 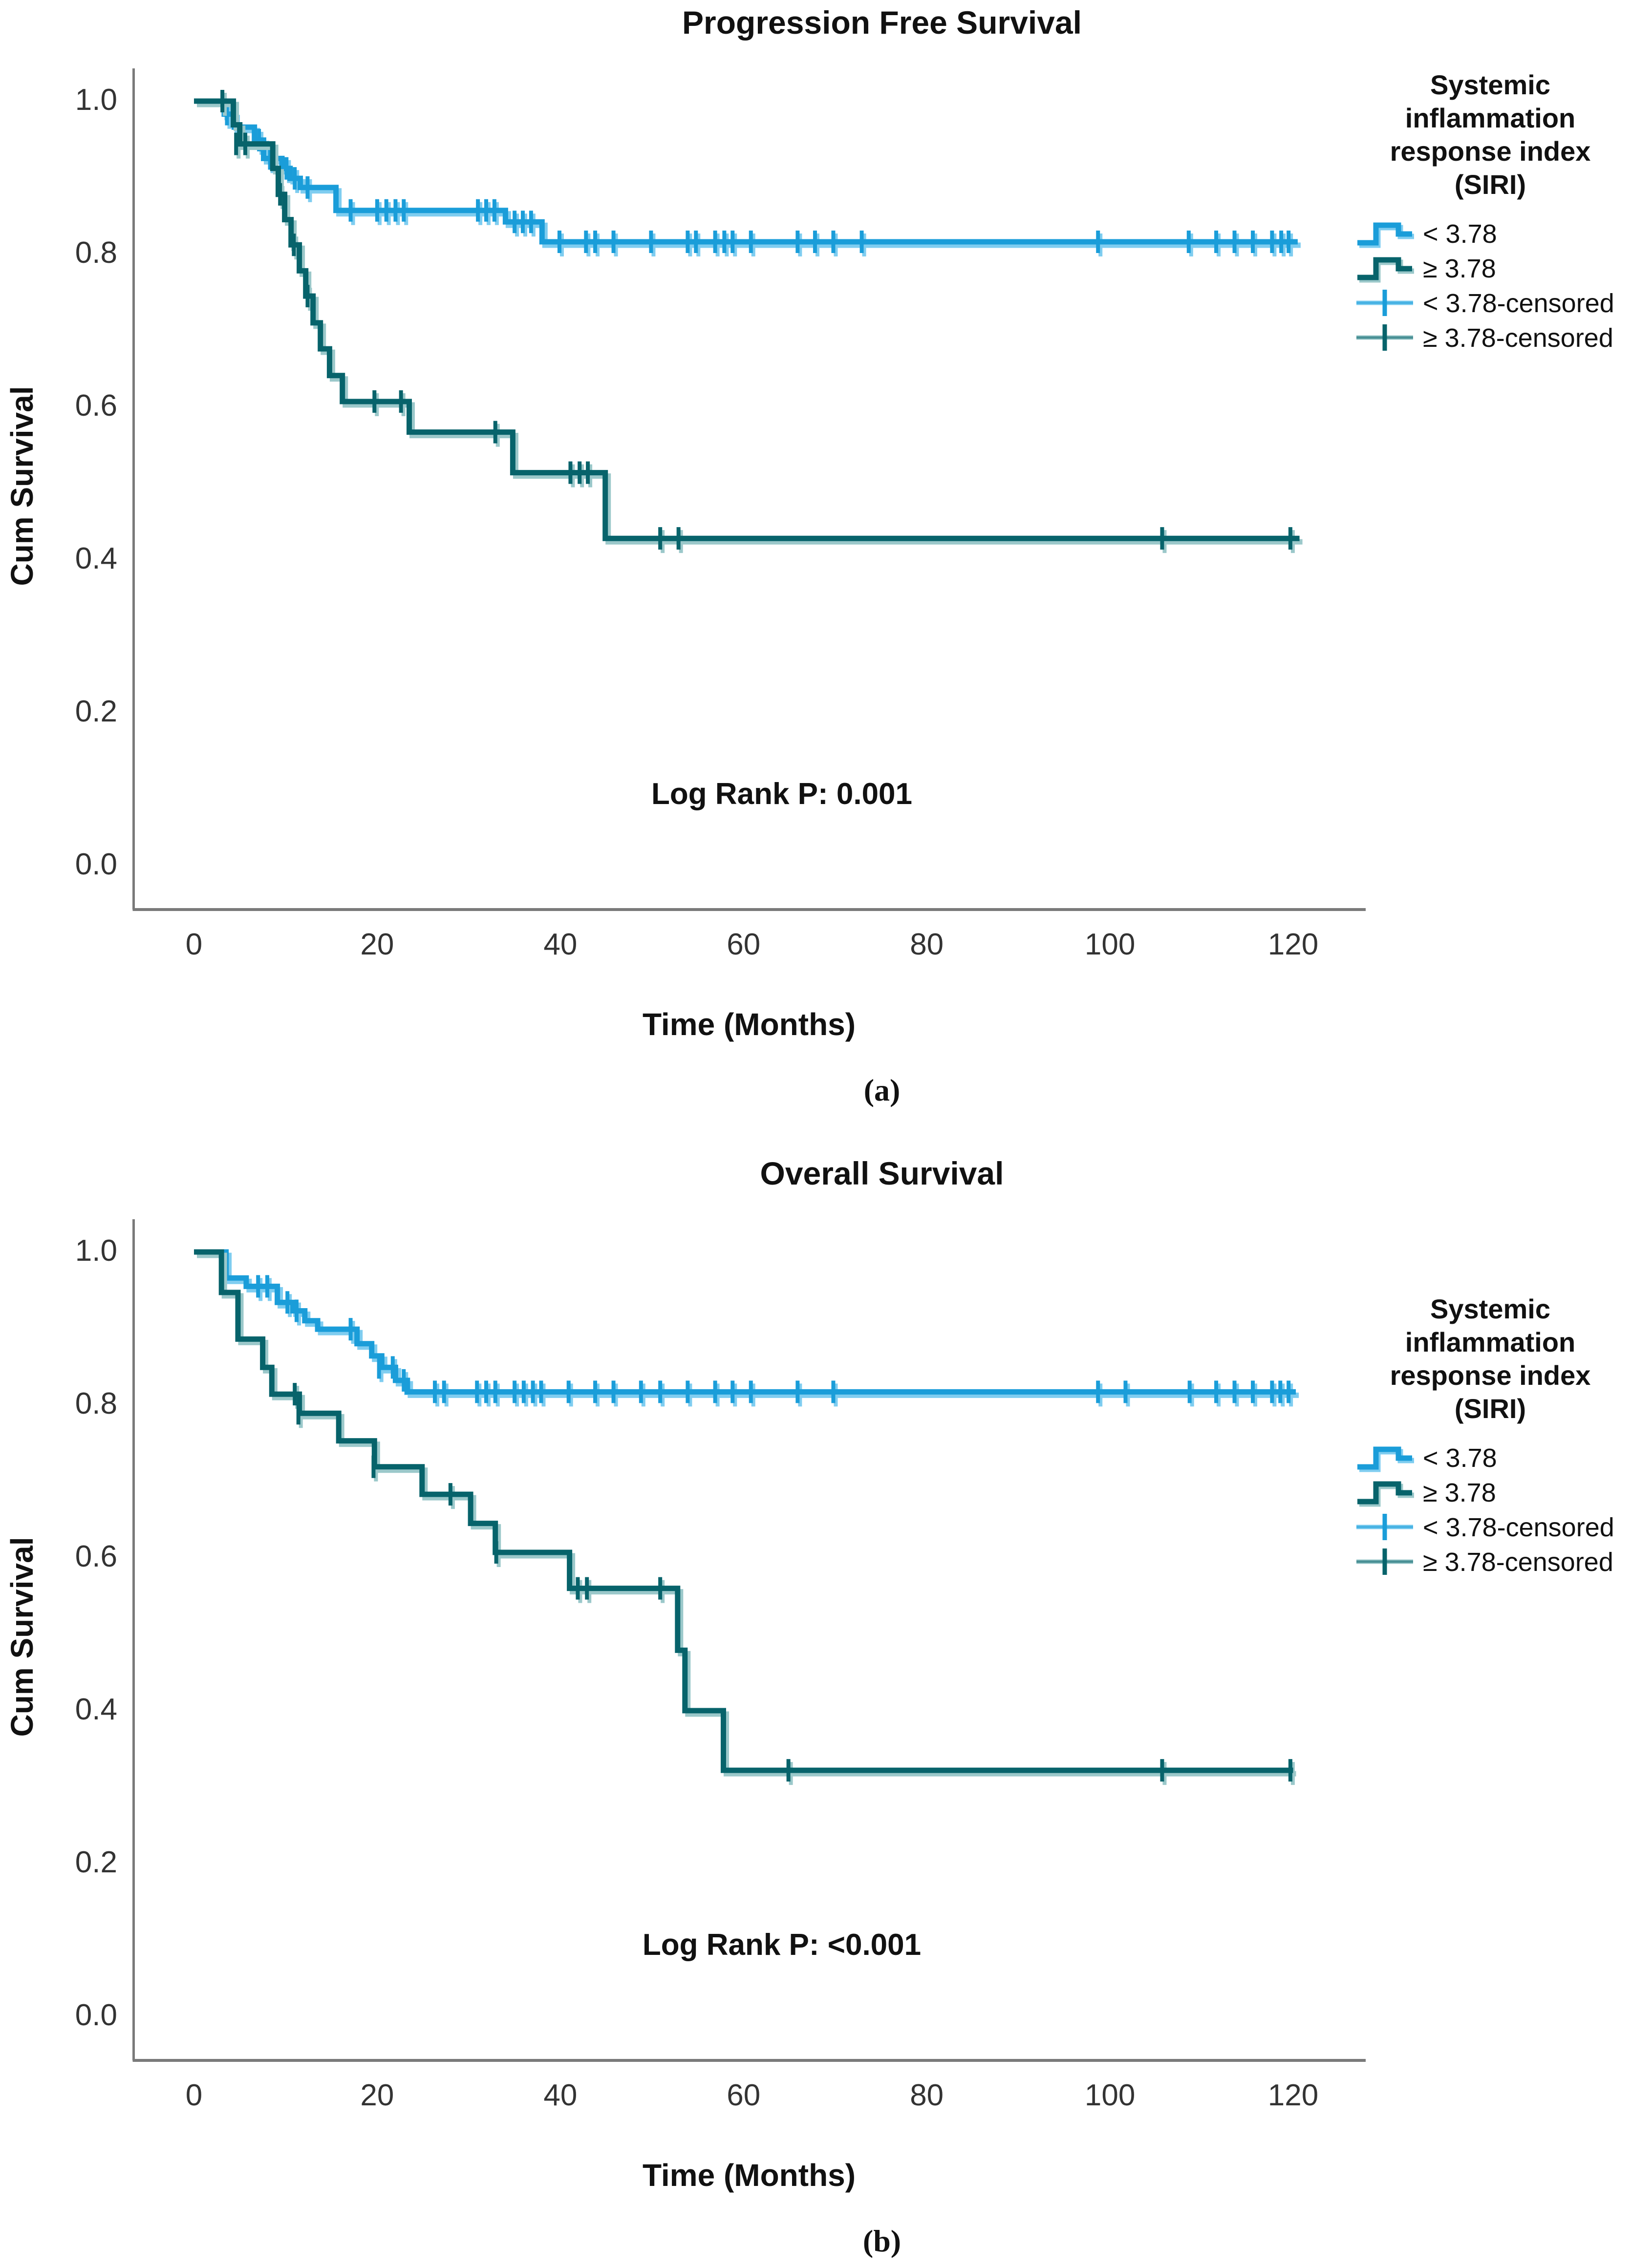 I want to click on panel-caption: (b), so click(x=881, y=2241).